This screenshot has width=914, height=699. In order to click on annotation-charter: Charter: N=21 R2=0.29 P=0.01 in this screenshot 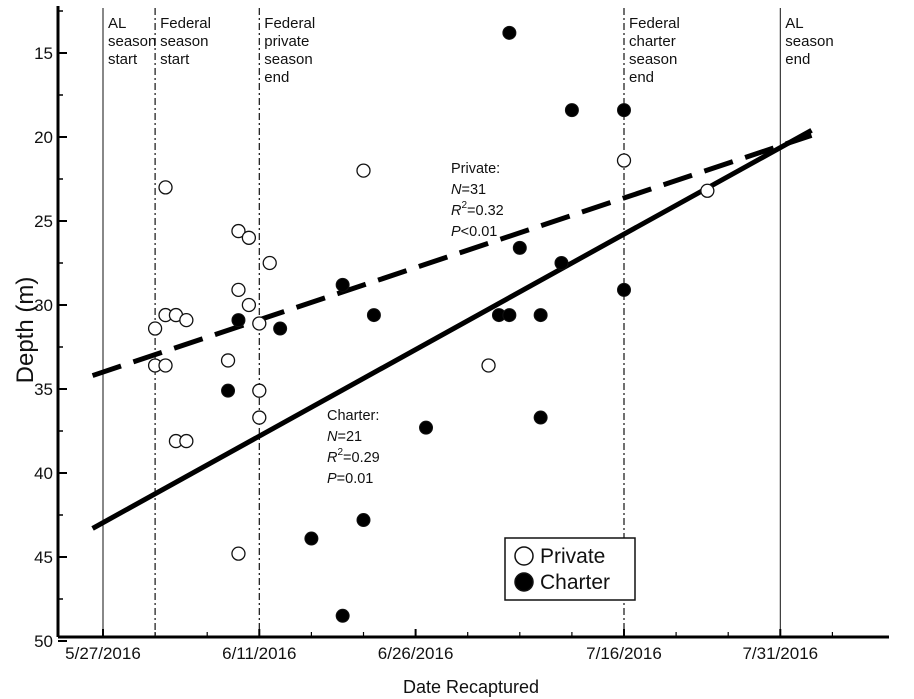, I will do `click(353, 447)`.